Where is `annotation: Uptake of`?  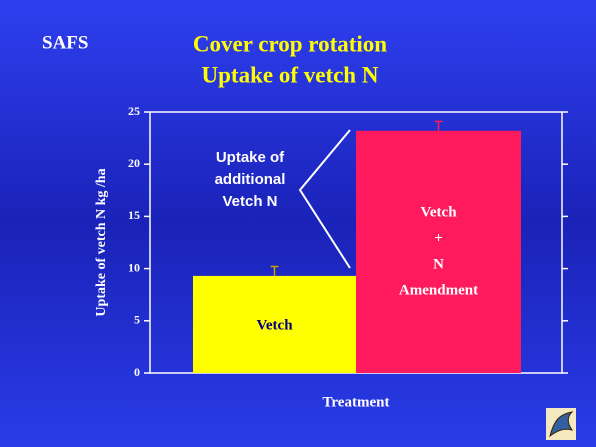 annotation: Uptake of is located at coordinates (250, 157).